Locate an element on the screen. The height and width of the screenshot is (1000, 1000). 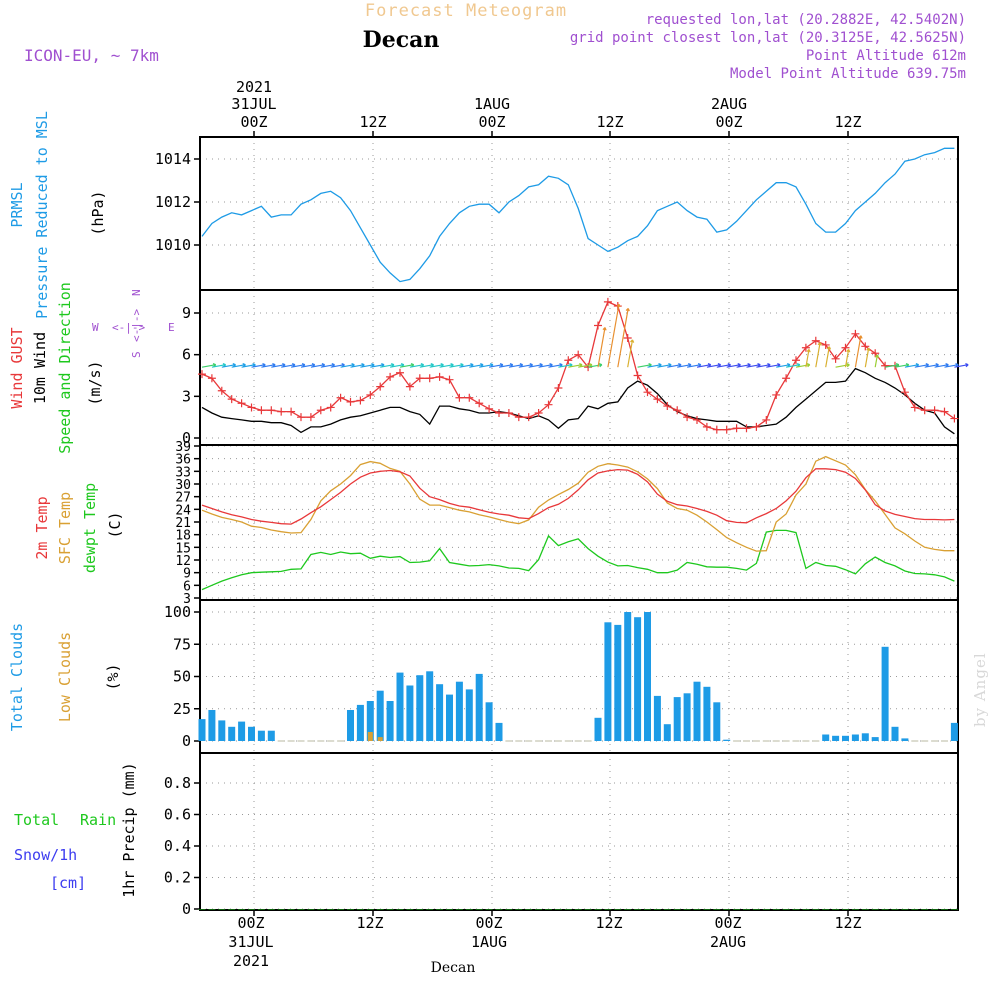
clouds-ytick-label-2: 50 is located at coordinates (182, 677).